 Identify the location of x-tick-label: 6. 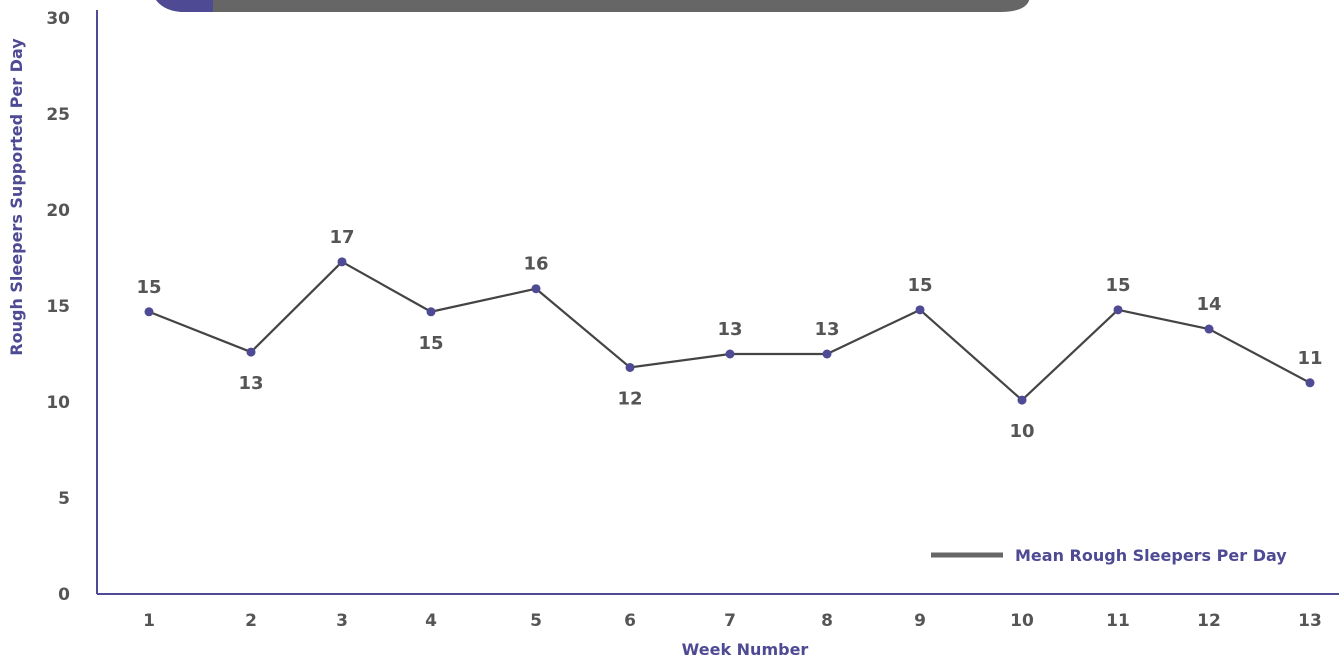
(630, 621).